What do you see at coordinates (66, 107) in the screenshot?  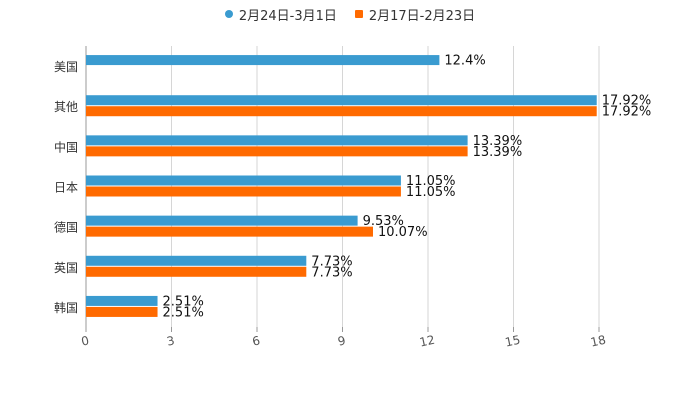 I see `category-label: 其他` at bounding box center [66, 107].